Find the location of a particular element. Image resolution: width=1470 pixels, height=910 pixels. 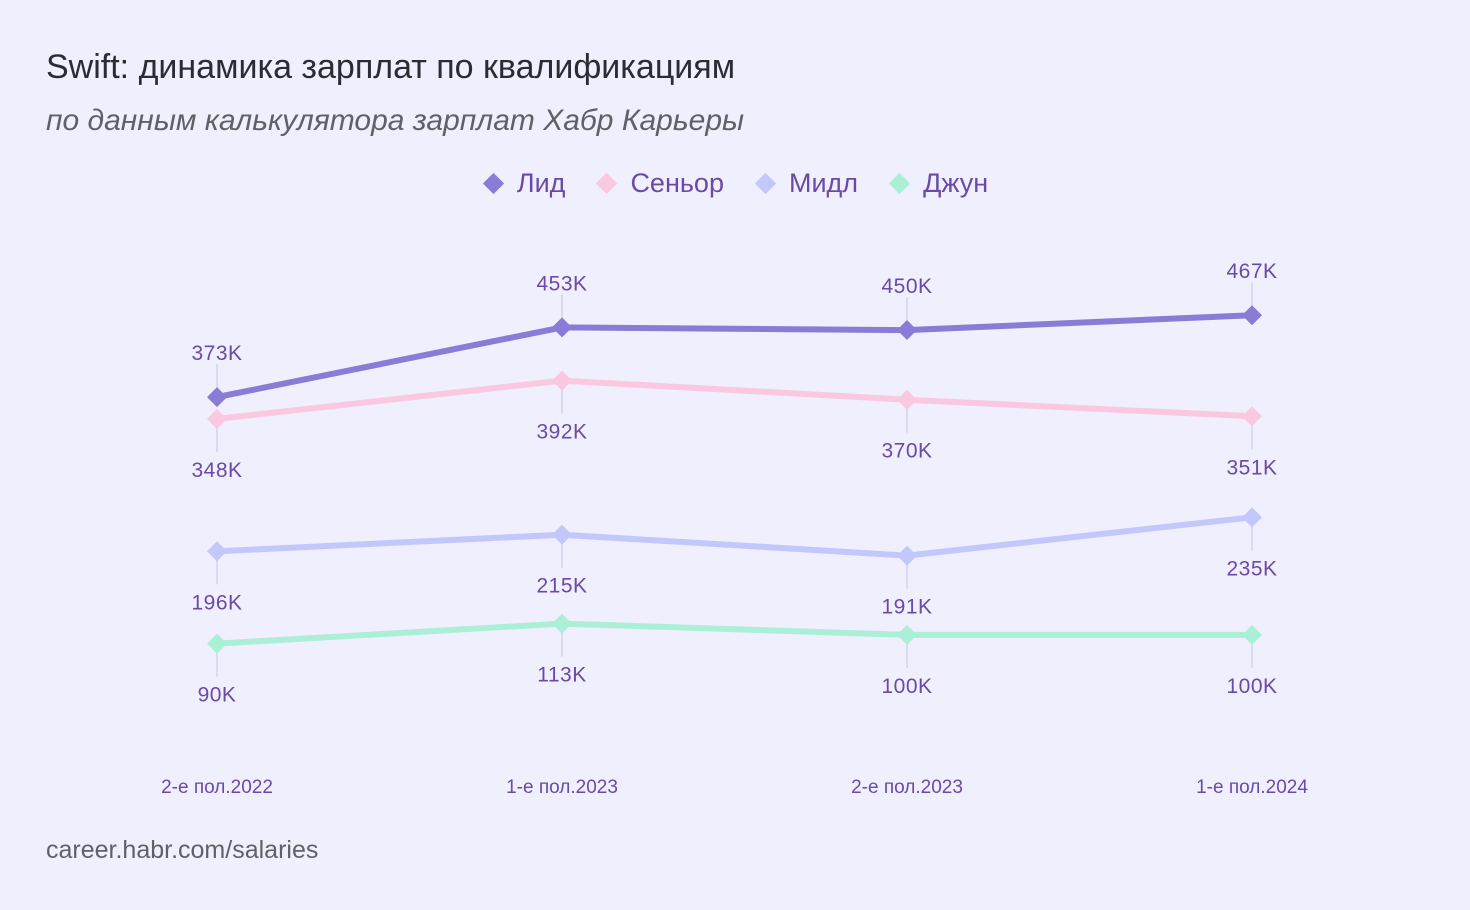

data-label-0-1: 453K is located at coordinates (561, 283).